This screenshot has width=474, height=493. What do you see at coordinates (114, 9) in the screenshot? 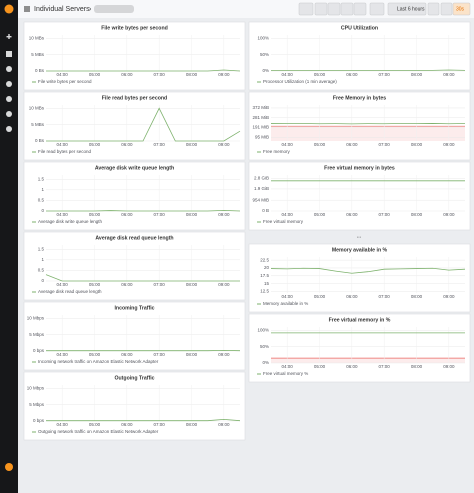
I see `blurred-name` at bounding box center [114, 9].